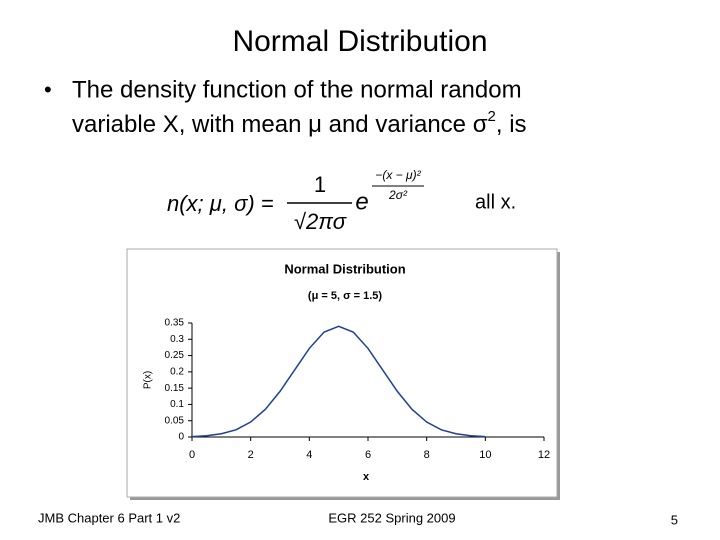  I want to click on formula-numerator: 1, so click(320, 184).